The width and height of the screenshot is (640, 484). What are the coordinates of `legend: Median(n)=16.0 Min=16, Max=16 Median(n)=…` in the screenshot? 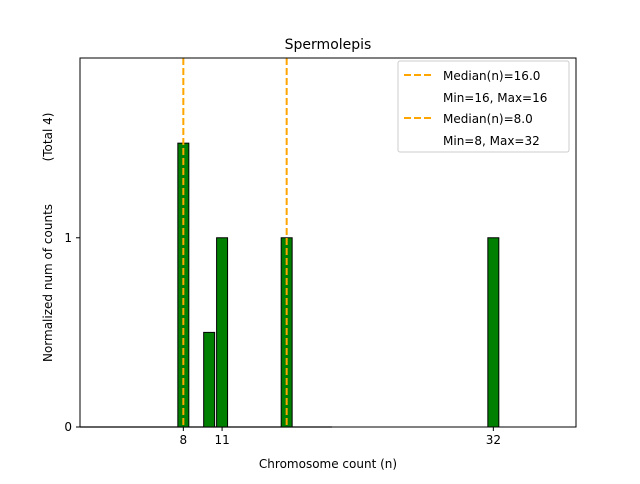 It's located at (483, 106).